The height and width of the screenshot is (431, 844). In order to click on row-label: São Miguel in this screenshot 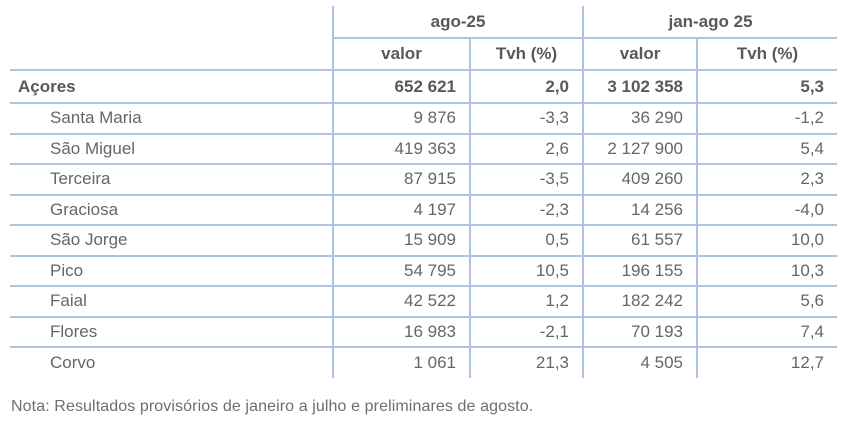, I will do `click(171, 149)`.